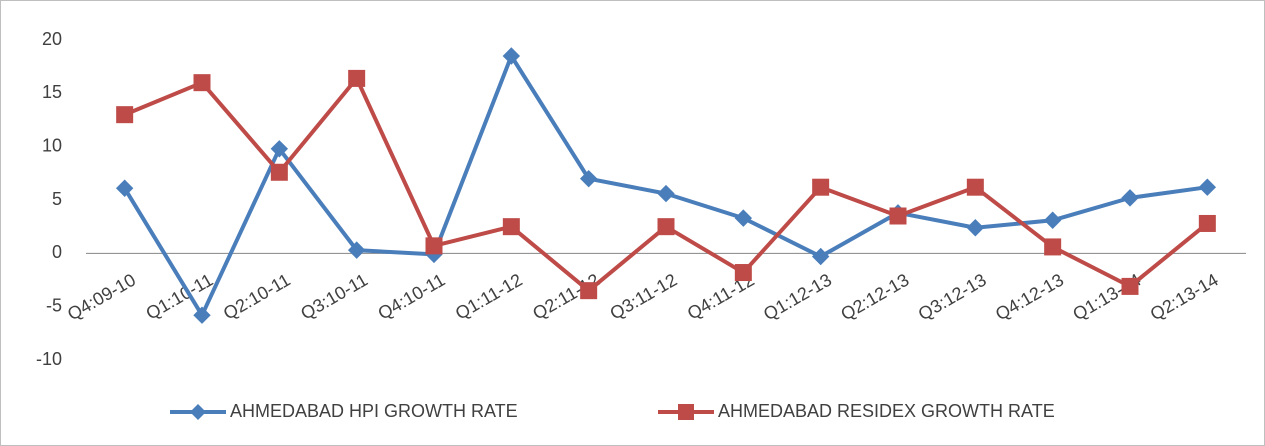 The image size is (1265, 446). What do you see at coordinates (374, 411) in the screenshot?
I see `legend-label: AHMEDABAD HPI GROWTH RATE` at bounding box center [374, 411].